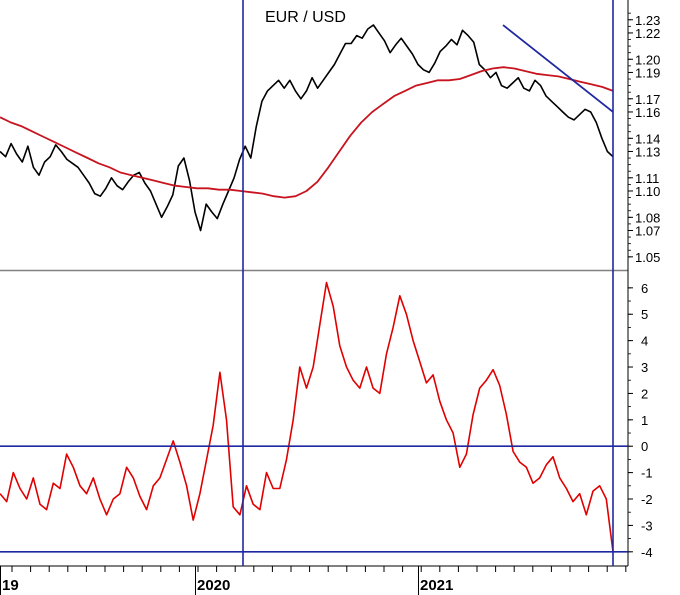 This screenshot has height=595, width=680. I want to click on bottom-y-tick-label: 2, so click(644, 393).